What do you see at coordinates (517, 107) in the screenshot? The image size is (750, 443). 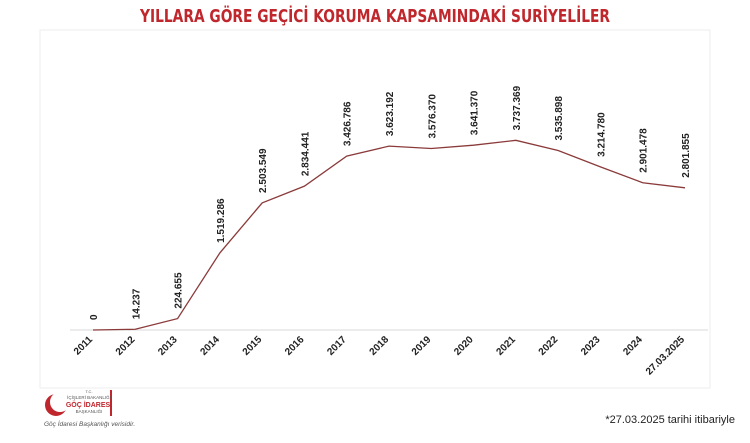 I see `data-label: 3.737.369` at bounding box center [517, 107].